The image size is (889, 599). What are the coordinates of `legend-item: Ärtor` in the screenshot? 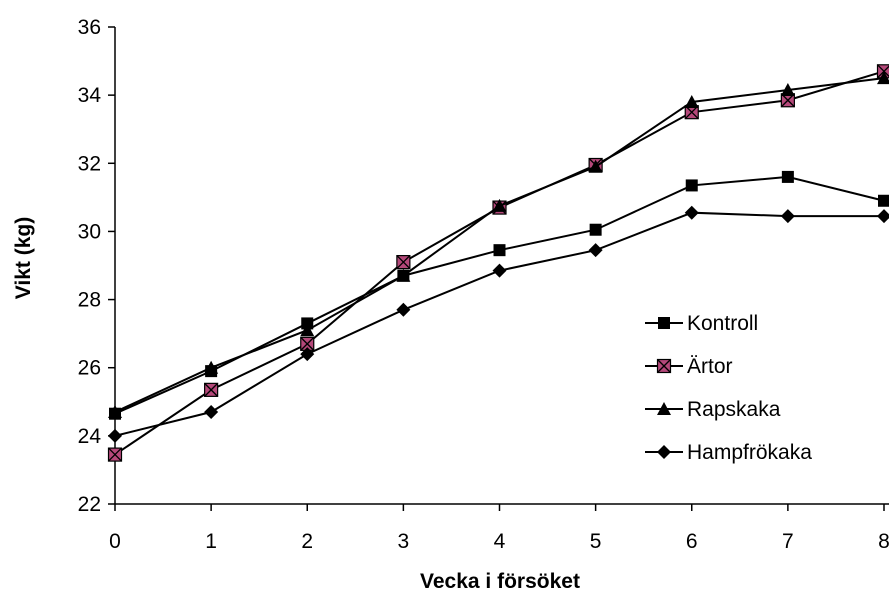 It's located at (689, 366).